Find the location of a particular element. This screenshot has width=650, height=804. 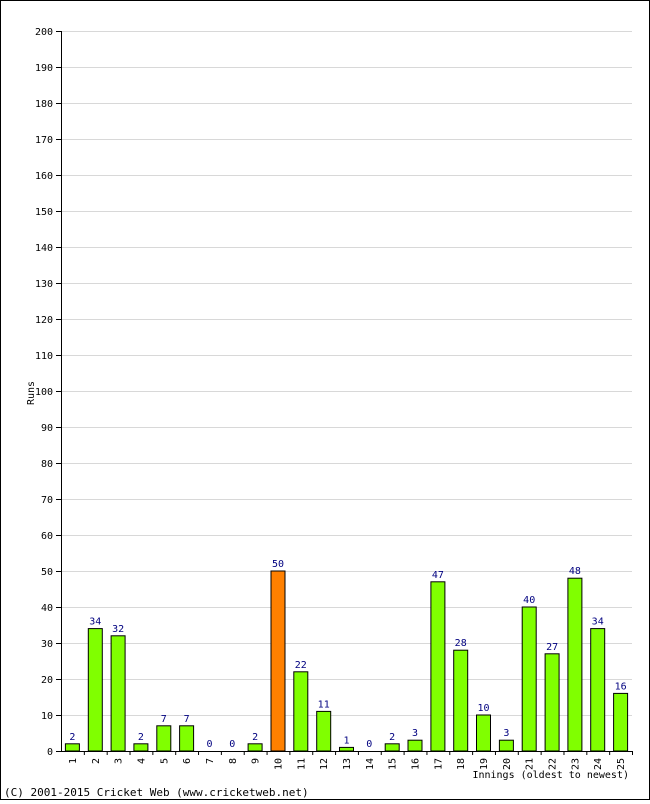

x-tick-label: 6 is located at coordinates (187, 761).